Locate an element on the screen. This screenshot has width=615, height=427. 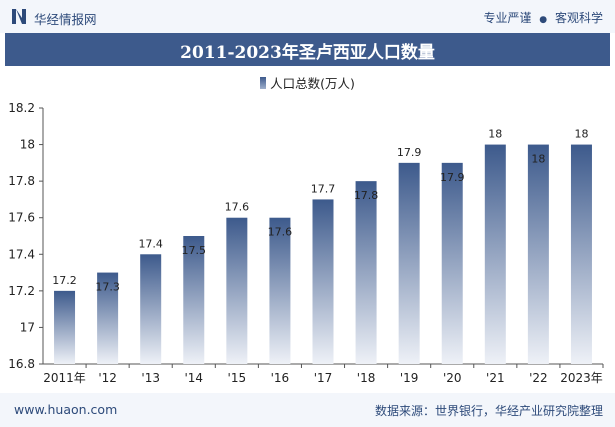
y-tick-label: 16.8 is located at coordinates (21, 364).